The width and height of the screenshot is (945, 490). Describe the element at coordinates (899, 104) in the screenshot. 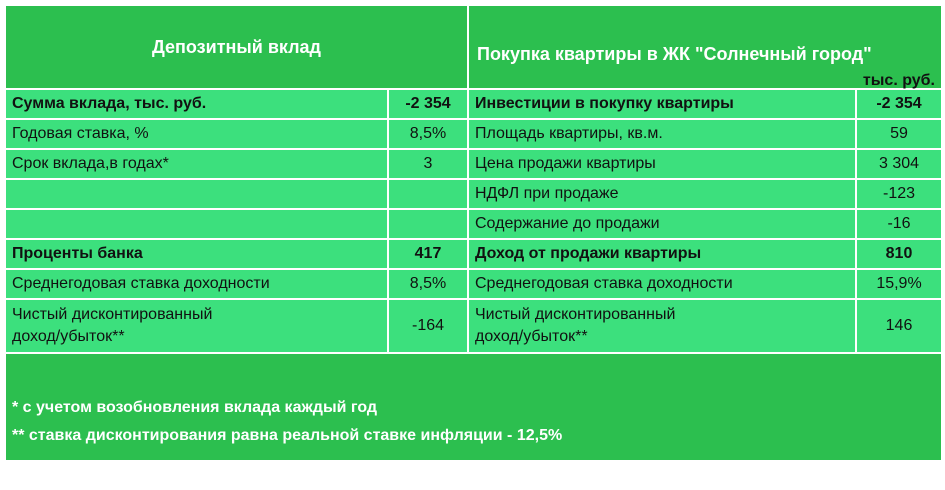

I see `apartment-investment-value: -2 354` at that location.